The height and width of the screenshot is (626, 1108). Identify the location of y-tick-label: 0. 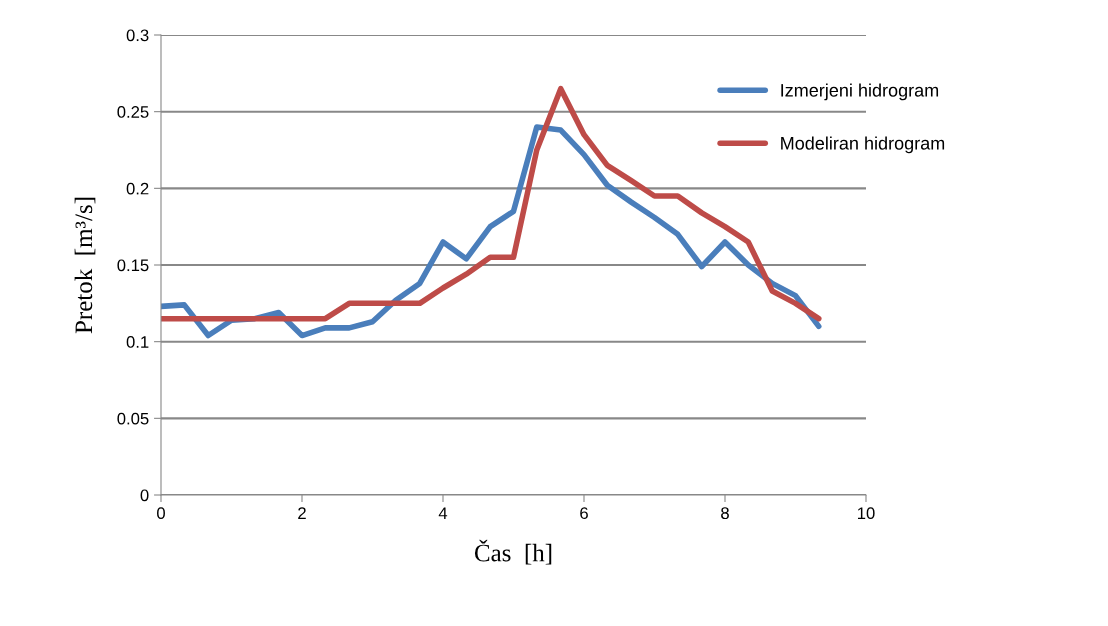
(144, 495).